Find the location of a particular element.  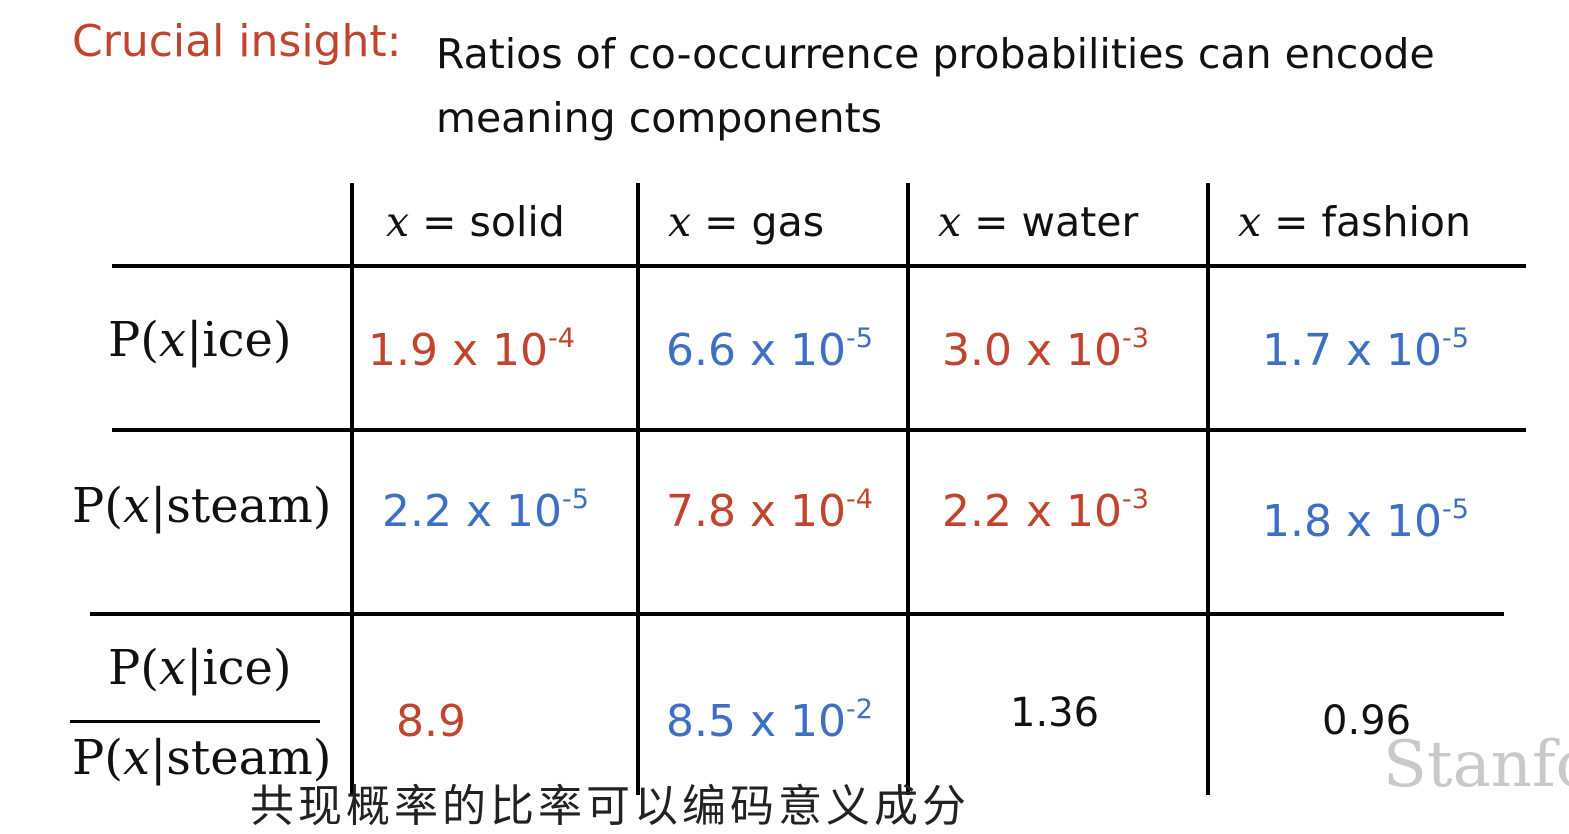

cell-steam-water: 2.2 x 10-3 is located at coordinates (1045, 510).